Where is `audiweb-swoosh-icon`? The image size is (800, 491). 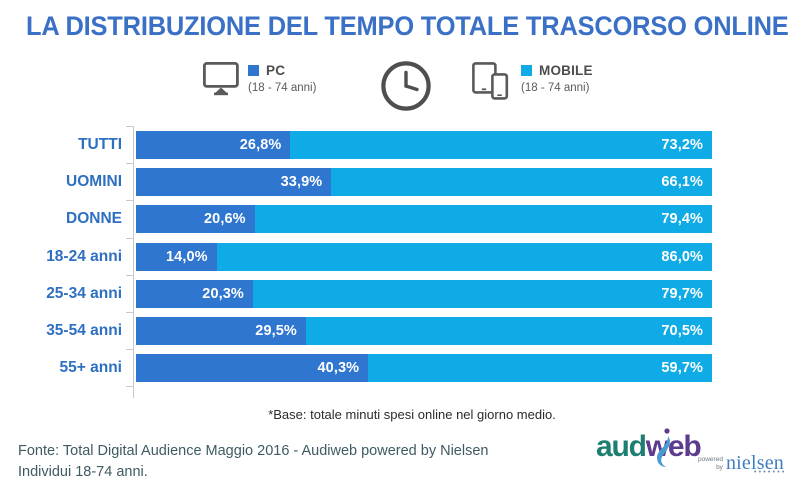
audiweb-swoosh-icon is located at coordinates (664, 450).